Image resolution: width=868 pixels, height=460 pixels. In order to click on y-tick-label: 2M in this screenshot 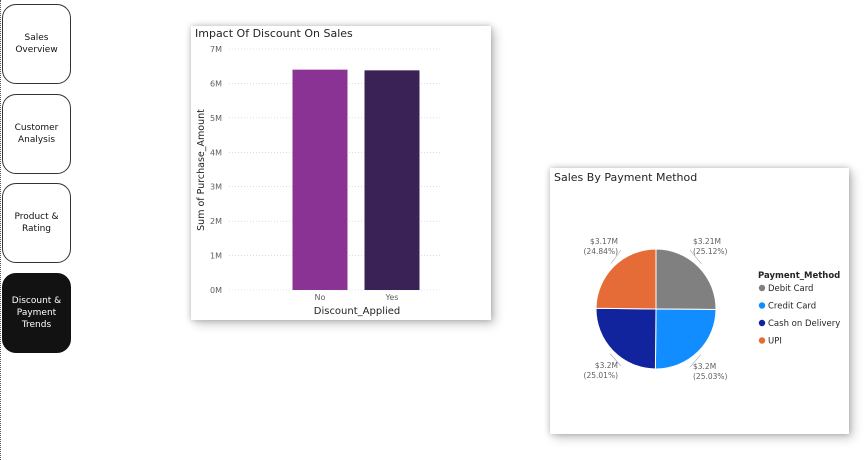, I will do `click(216, 221)`.